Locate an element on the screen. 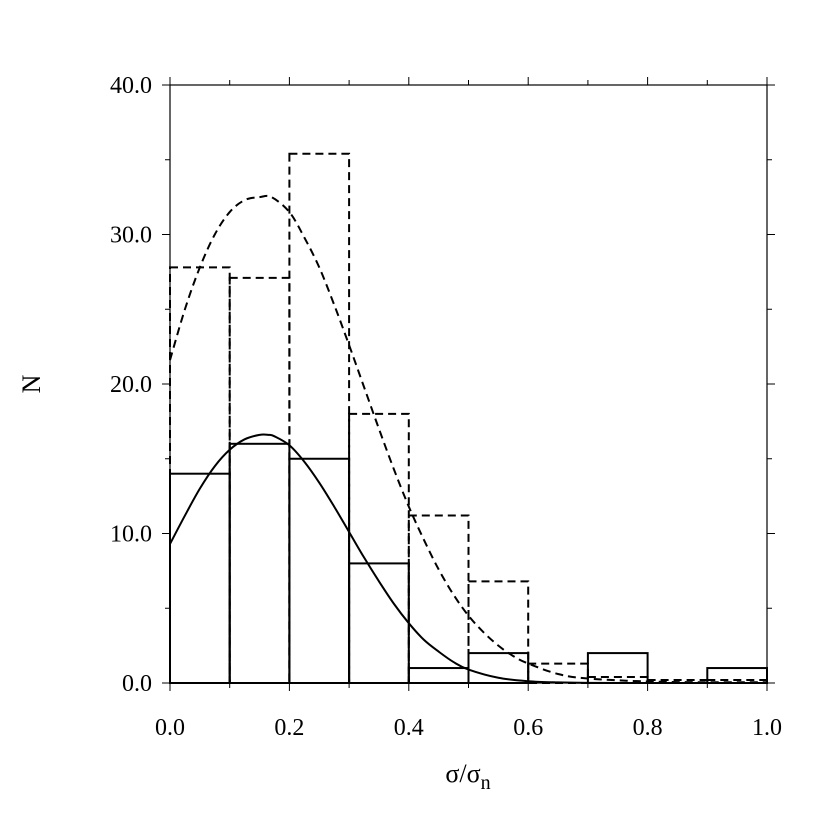 The image size is (830, 832). x-tick-label: 0.4 is located at coordinates (409, 728).